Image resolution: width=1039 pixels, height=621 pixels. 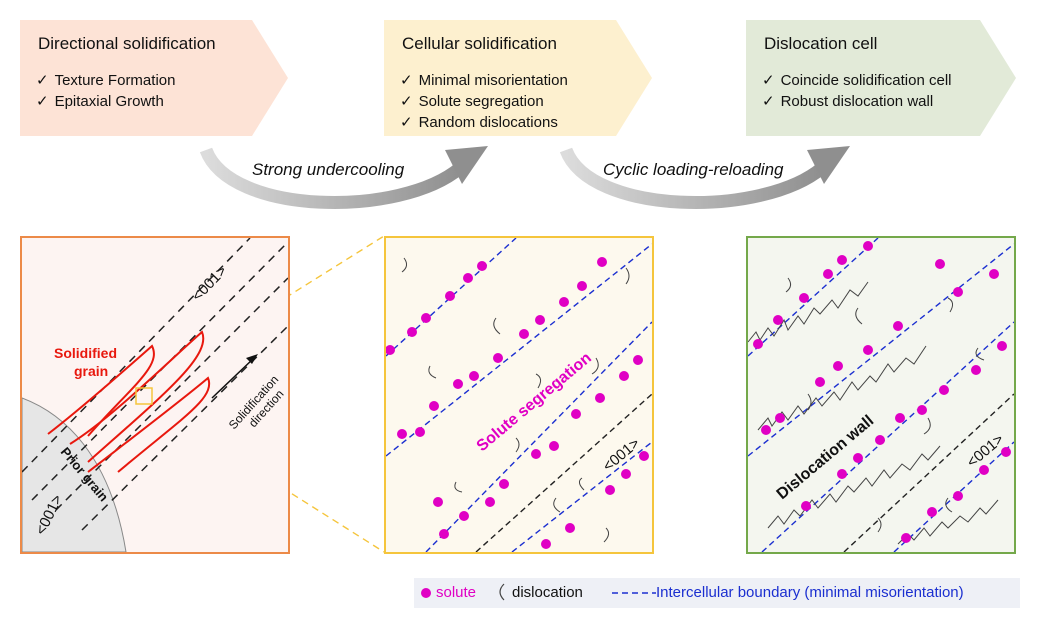 I want to click on dislocation-icon, so click(x=502, y=592).